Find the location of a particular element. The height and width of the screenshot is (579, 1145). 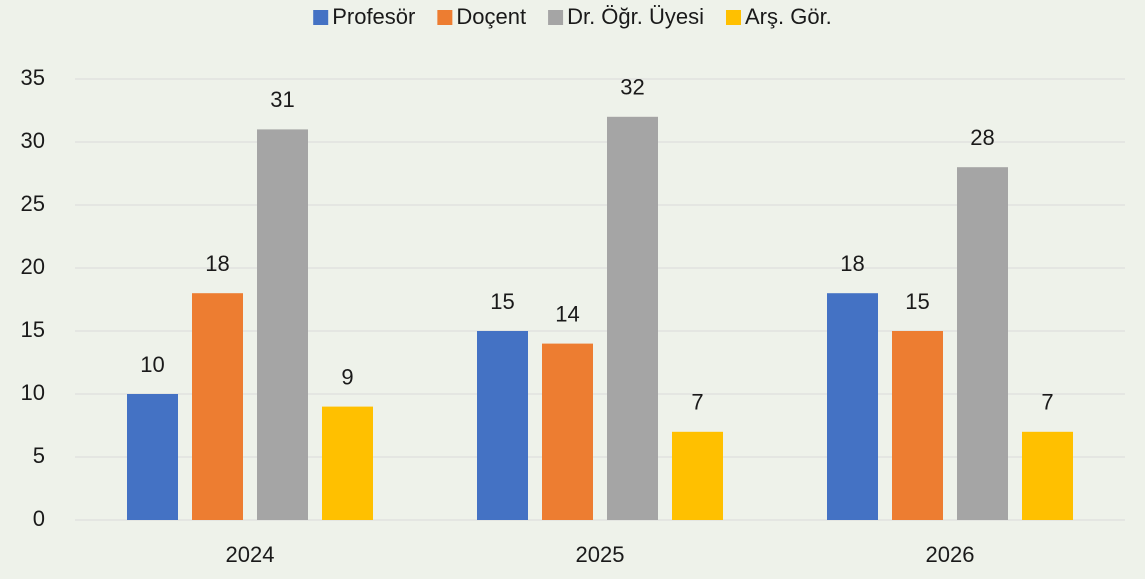

legend-label: Dr. Öğr. Üyesi is located at coordinates (635, 16).